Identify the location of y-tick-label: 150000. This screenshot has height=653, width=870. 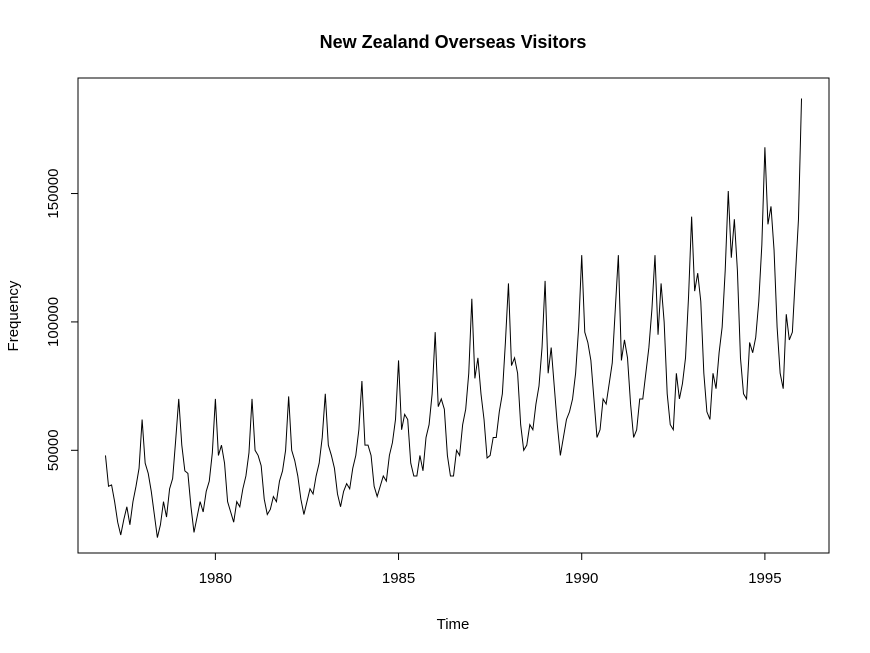
(53, 194).